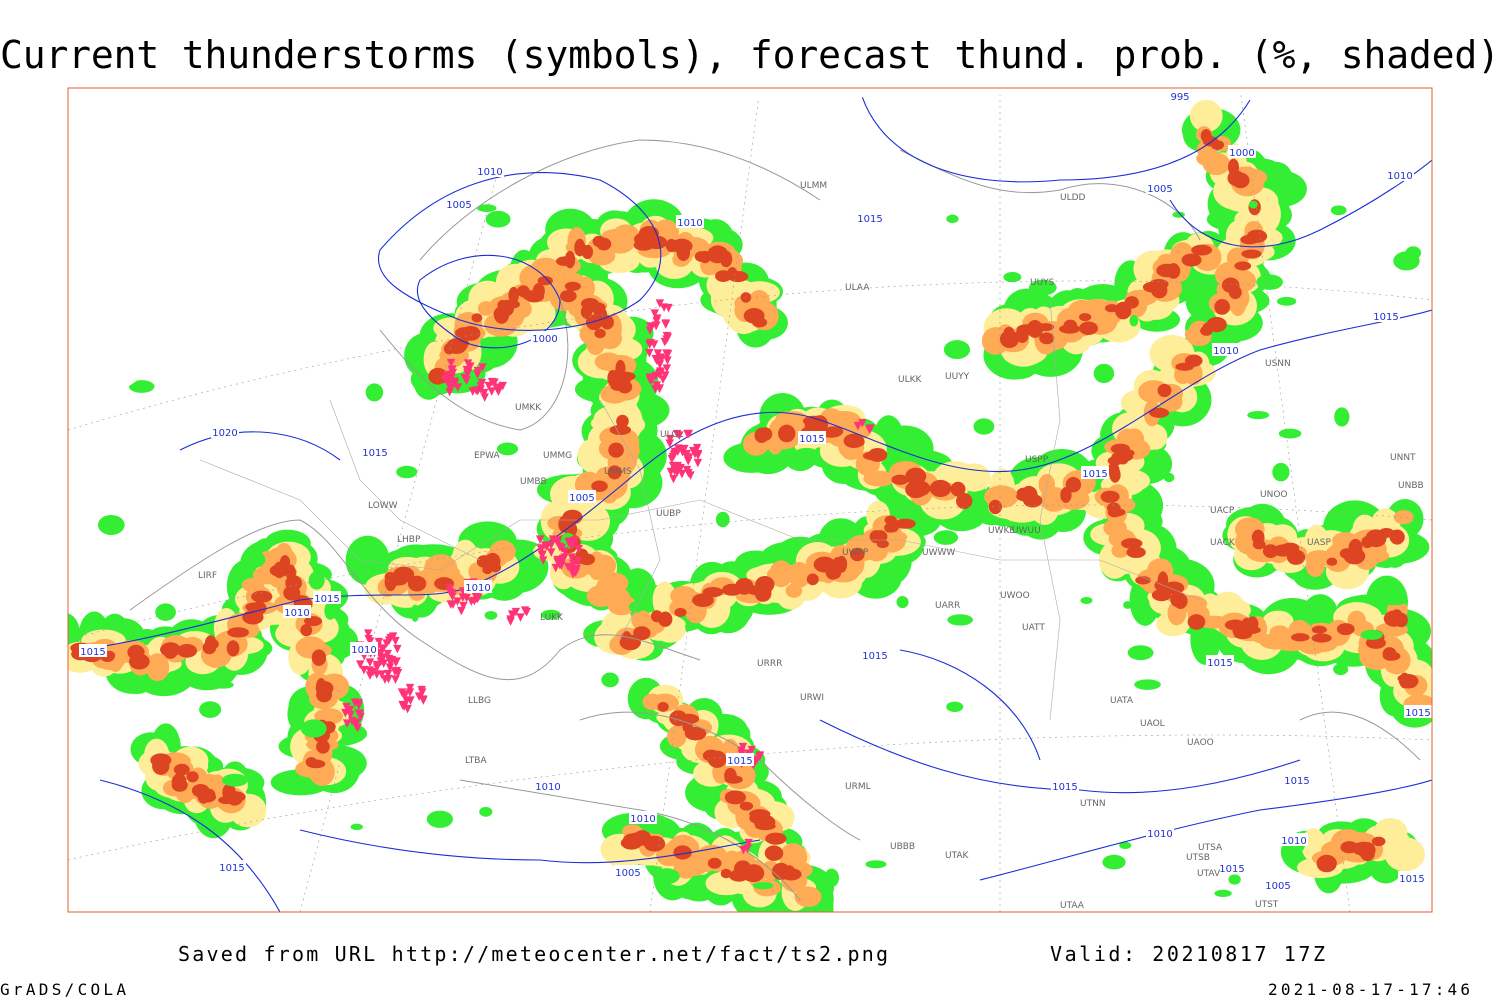 The image size is (1500, 1000). Describe the element at coordinates (1411, 486) in the screenshot. I see `station-label: UNBB` at that location.